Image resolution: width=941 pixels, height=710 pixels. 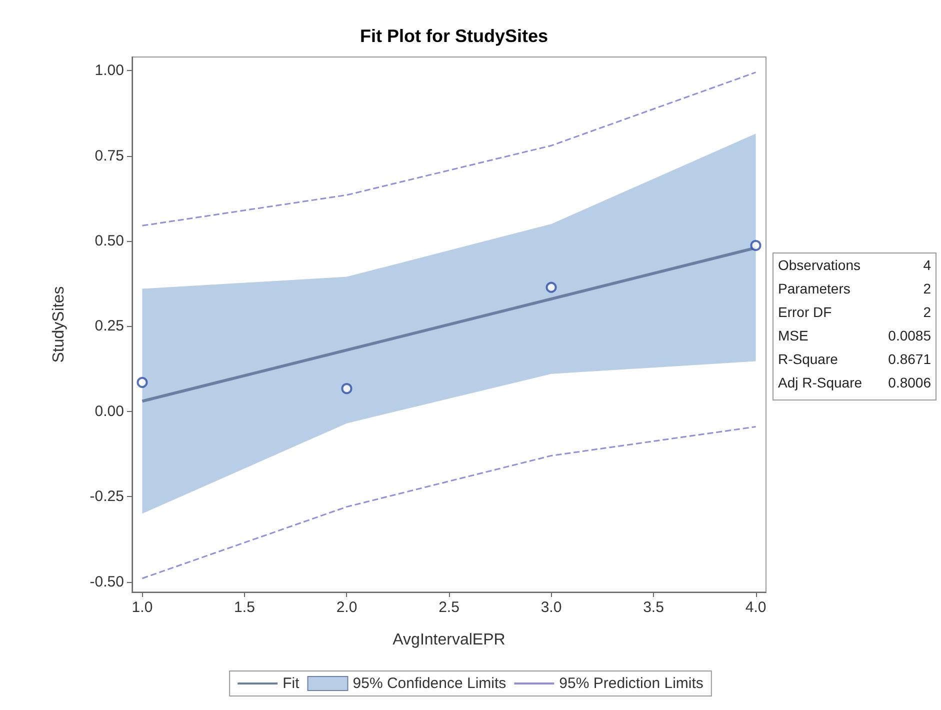 What do you see at coordinates (854, 336) in the screenshot?
I see `text: MSE 0.0085` at bounding box center [854, 336].